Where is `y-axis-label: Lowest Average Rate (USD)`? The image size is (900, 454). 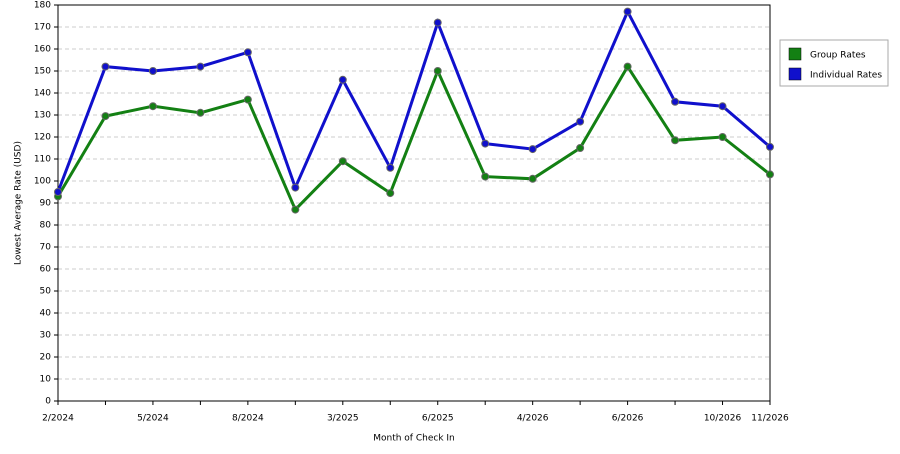 y-axis-label: Lowest Average Rate (USD) is located at coordinates (19, 203).